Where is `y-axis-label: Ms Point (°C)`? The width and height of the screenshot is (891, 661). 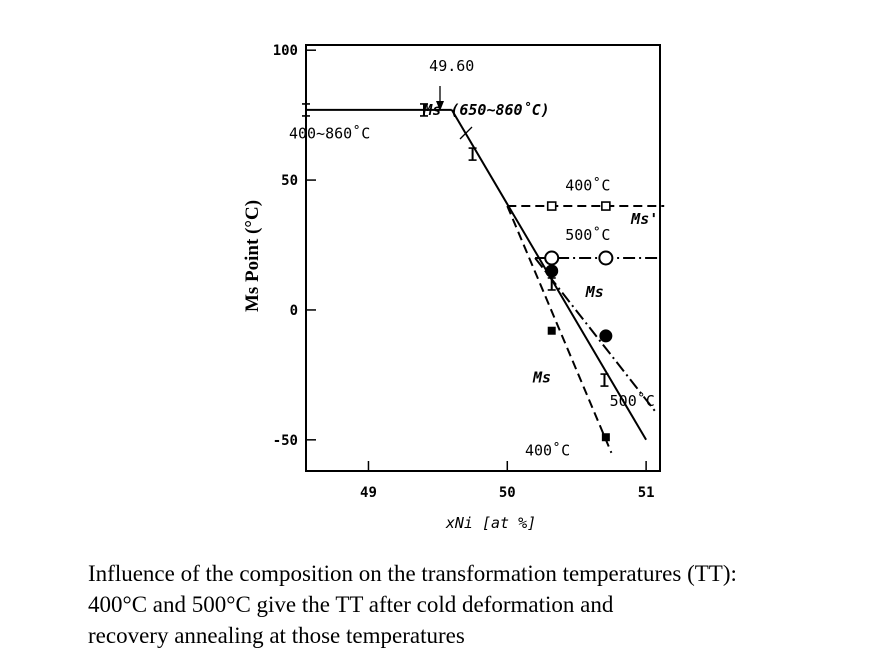
y-axis-label: Ms Point (°C) is located at coordinates (252, 256).